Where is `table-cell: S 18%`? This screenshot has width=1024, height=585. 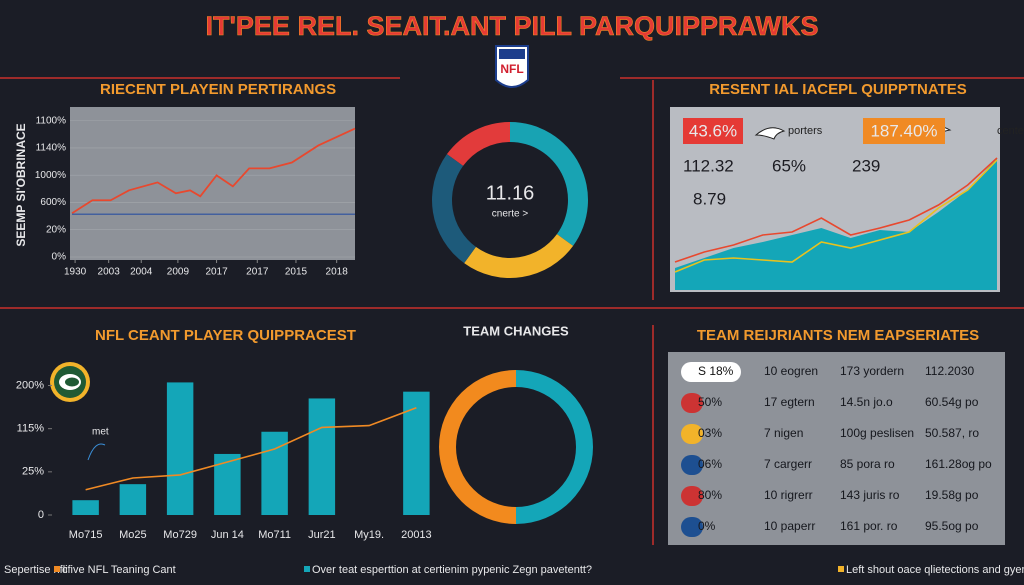 table-cell: S 18% is located at coordinates (716, 371).